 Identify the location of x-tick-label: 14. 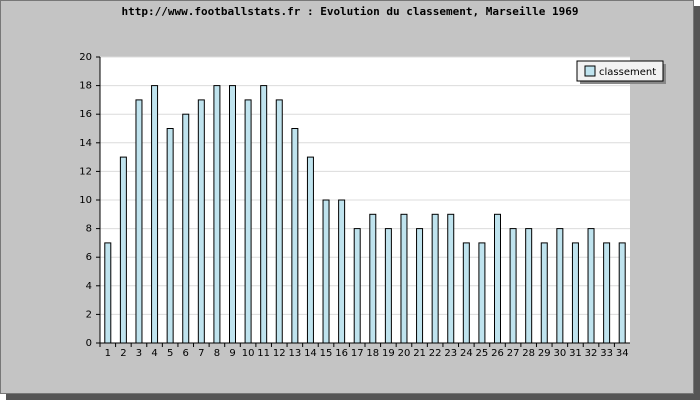
(310, 353).